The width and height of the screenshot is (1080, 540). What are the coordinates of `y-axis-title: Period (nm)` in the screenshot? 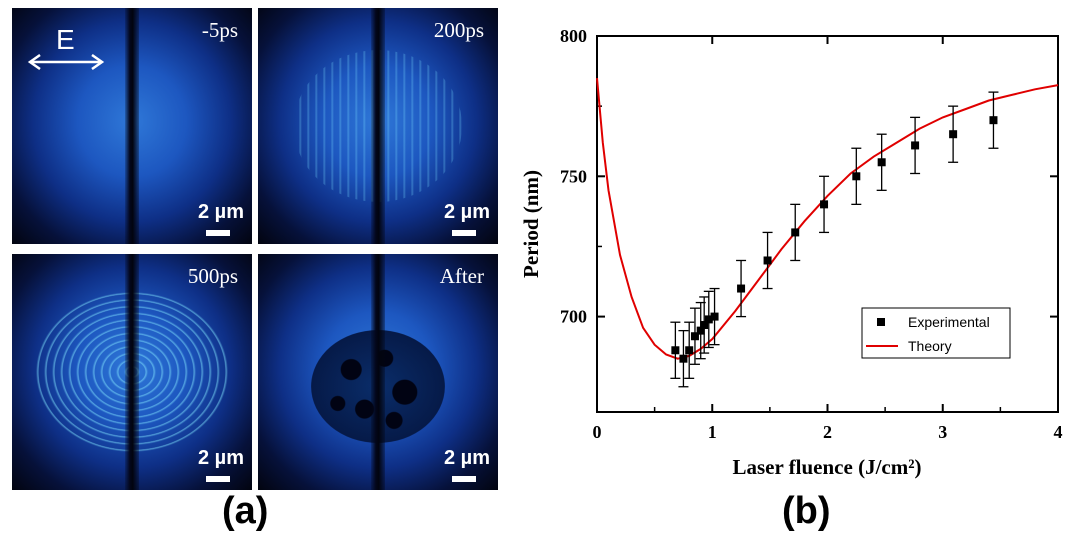 It's located at (531, 224).